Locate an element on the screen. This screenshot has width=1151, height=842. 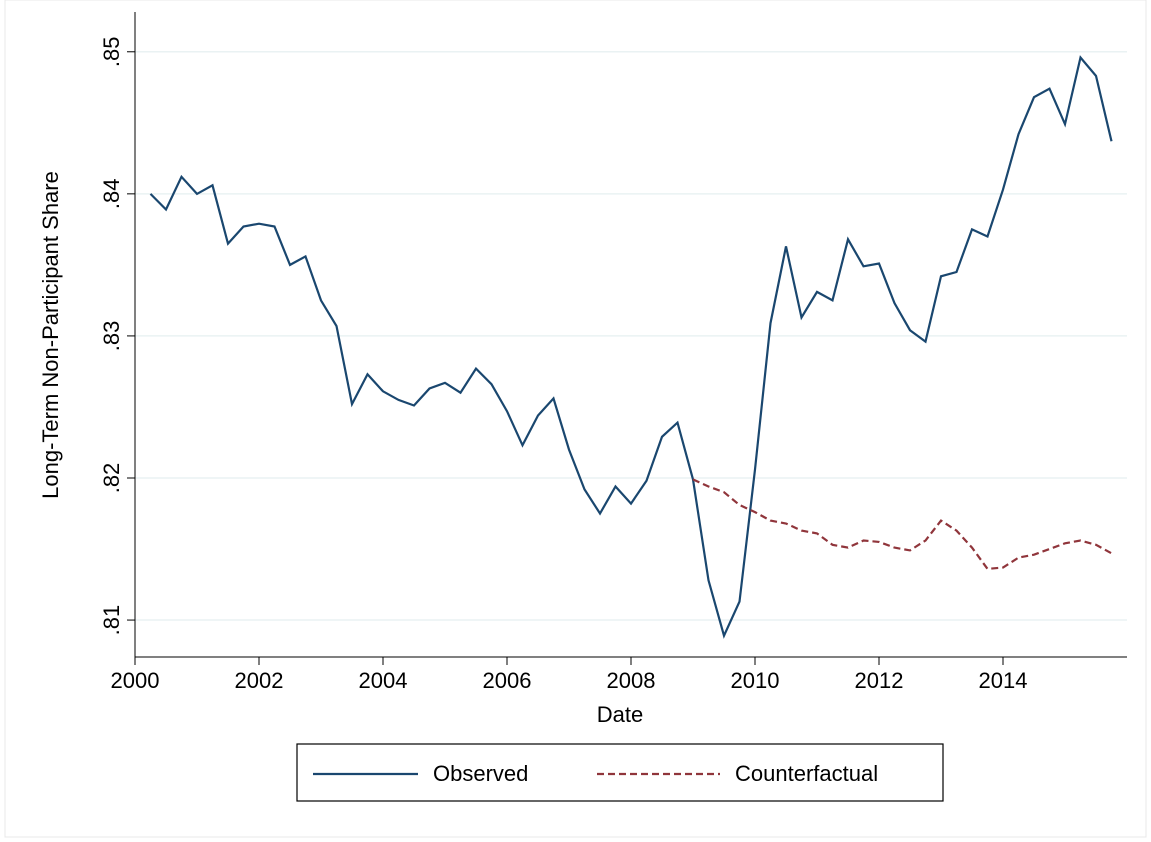
y-tick-label: .81 is located at coordinates (111, 620).